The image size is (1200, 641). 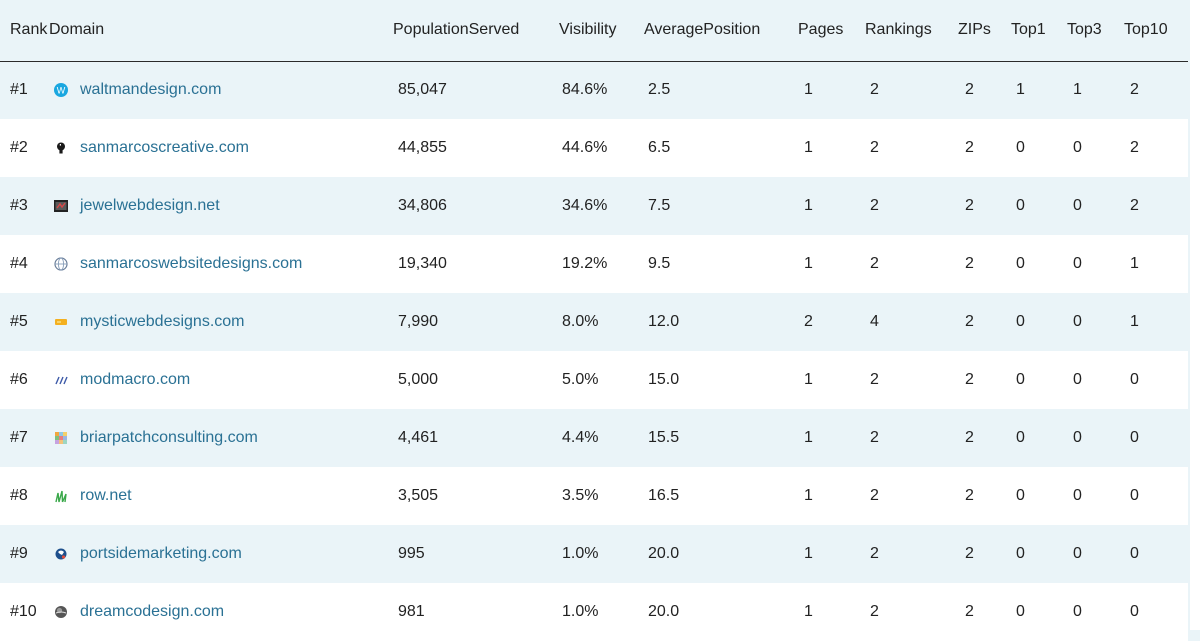 I want to click on rank-cell: #3, so click(x=19, y=205).